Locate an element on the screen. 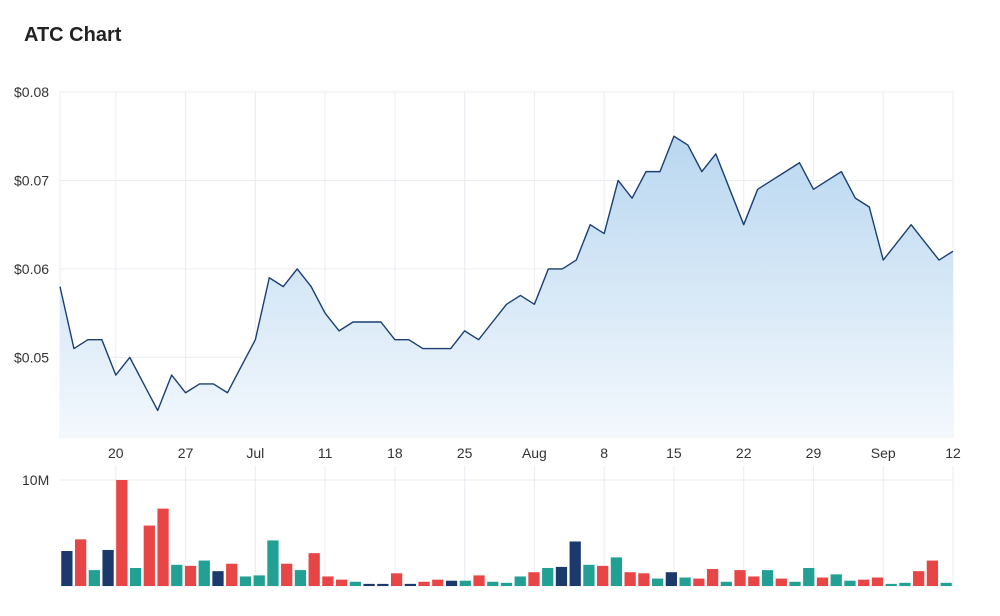 This screenshot has width=1000, height=616. price-x-tick-label: 11 is located at coordinates (325, 453).